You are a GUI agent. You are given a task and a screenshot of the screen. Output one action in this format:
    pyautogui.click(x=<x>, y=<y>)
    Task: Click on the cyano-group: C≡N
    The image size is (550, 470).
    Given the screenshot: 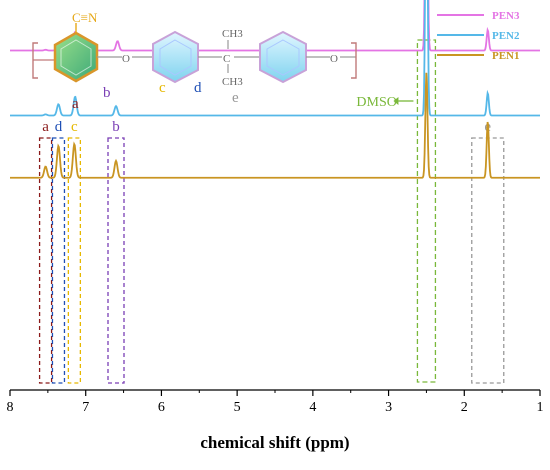 What is the action you would take?
    pyautogui.click(x=85, y=17)
    